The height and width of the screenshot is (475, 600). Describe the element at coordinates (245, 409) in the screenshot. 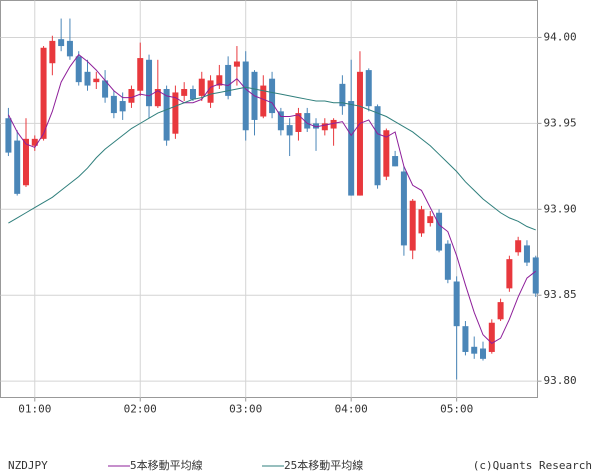

I see `x-tick-label: 03:00` at that location.